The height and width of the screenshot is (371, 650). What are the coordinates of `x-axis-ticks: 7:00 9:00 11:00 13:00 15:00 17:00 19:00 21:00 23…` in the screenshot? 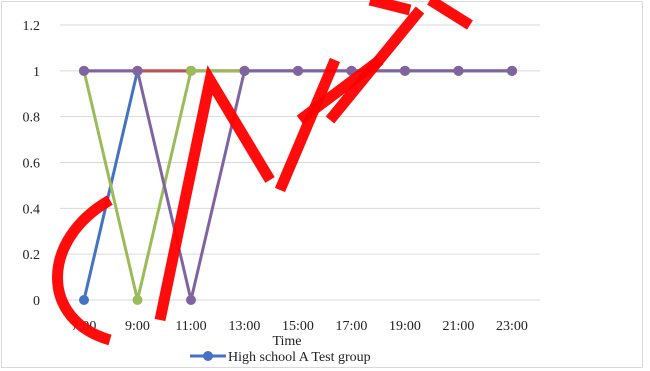 It's located at (300, 326).